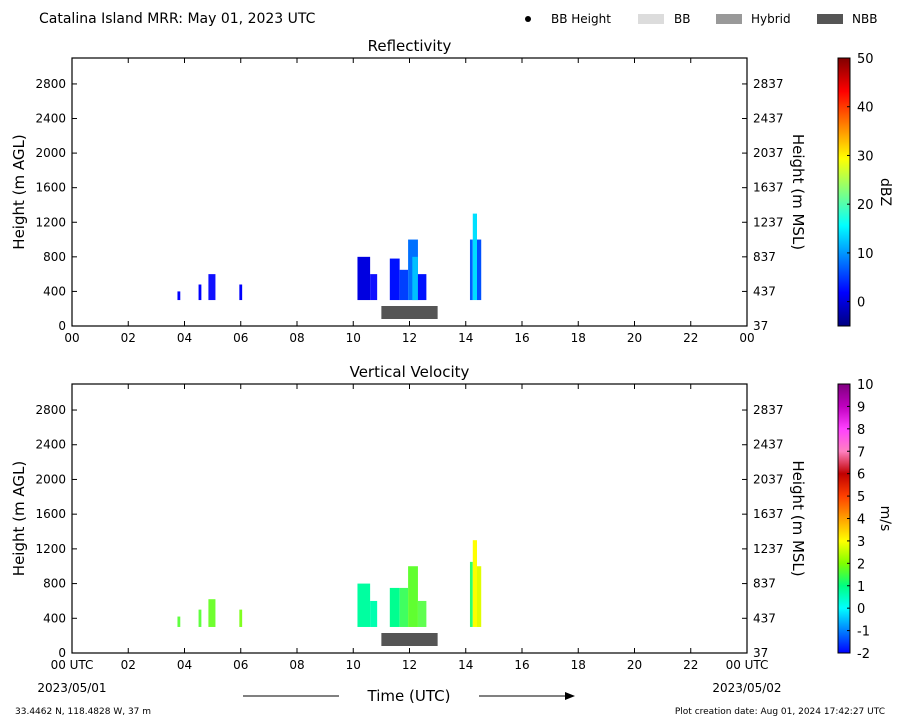 The image size is (900, 725). I want to click on y-axis-label-left: Height (m AGL), so click(19, 191).